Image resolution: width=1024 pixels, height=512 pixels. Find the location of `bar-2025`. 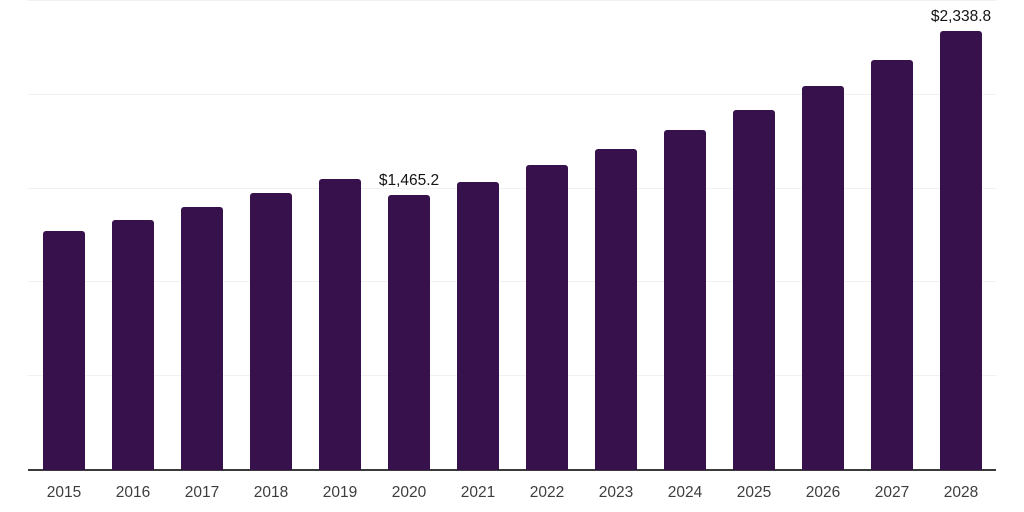

bar-2025 is located at coordinates (754, 289).